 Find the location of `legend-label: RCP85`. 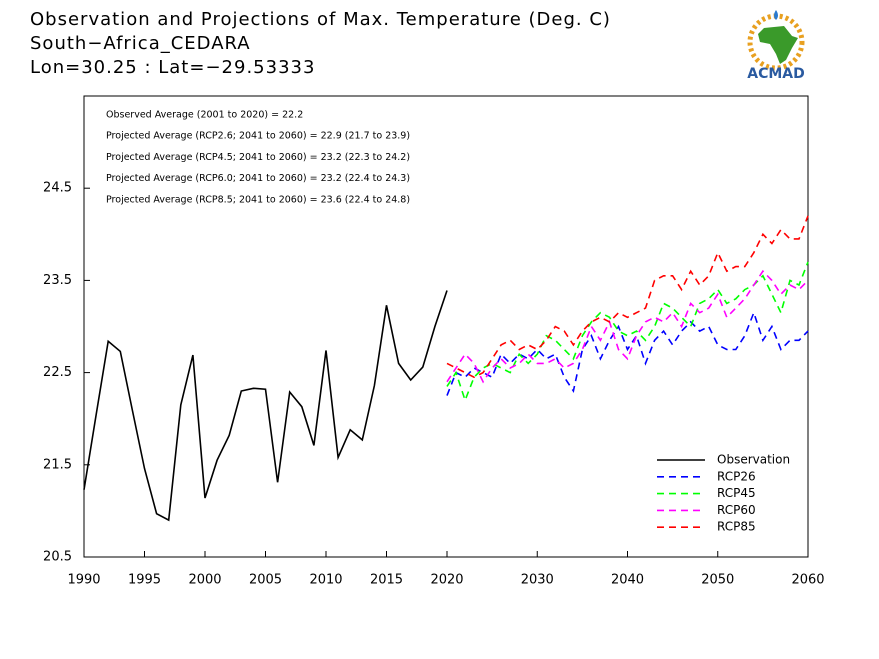

legend-label: RCP85 is located at coordinates (736, 527).